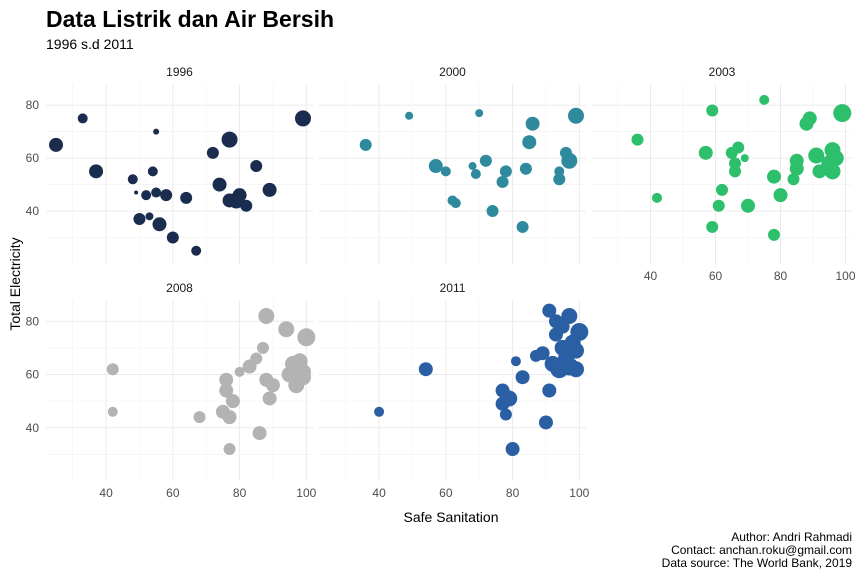 The width and height of the screenshot is (864, 576). I want to click on facet-strip-label: 1996, so click(179, 72).